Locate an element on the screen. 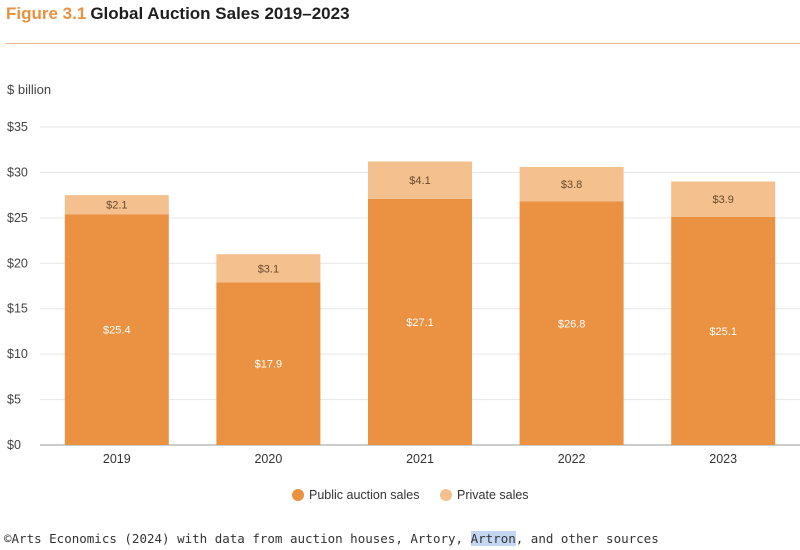  bar-value-label-private: $2.1 is located at coordinates (116, 206).